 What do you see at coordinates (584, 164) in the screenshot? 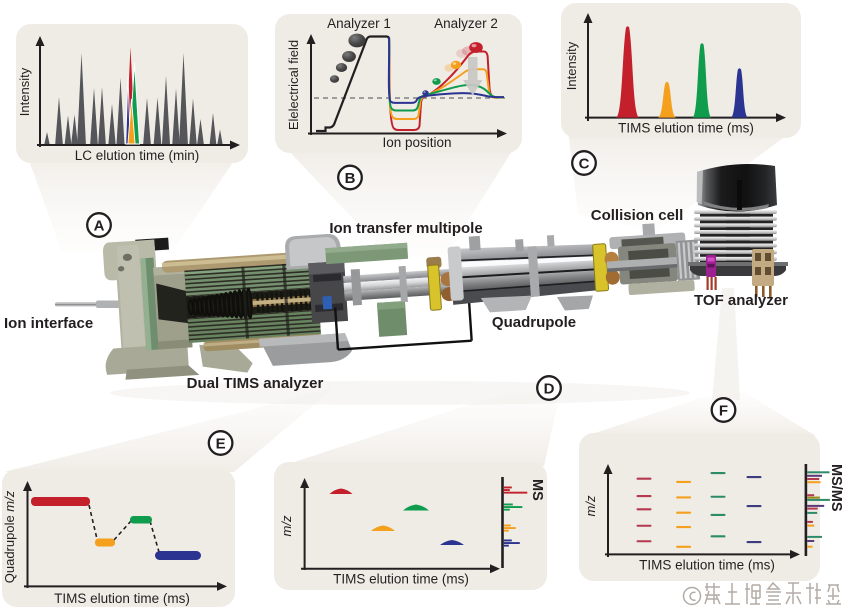
I see `svg-text: C` at bounding box center [584, 164].